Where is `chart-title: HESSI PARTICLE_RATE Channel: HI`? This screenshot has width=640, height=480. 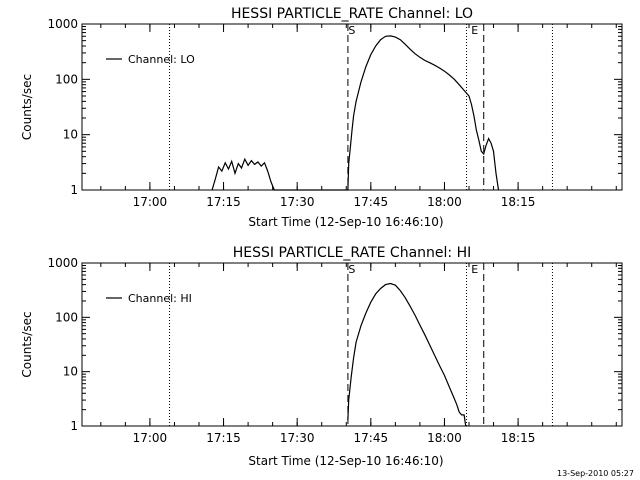 chart-title: HESSI PARTICLE_RATE Channel: HI is located at coordinates (352, 253).